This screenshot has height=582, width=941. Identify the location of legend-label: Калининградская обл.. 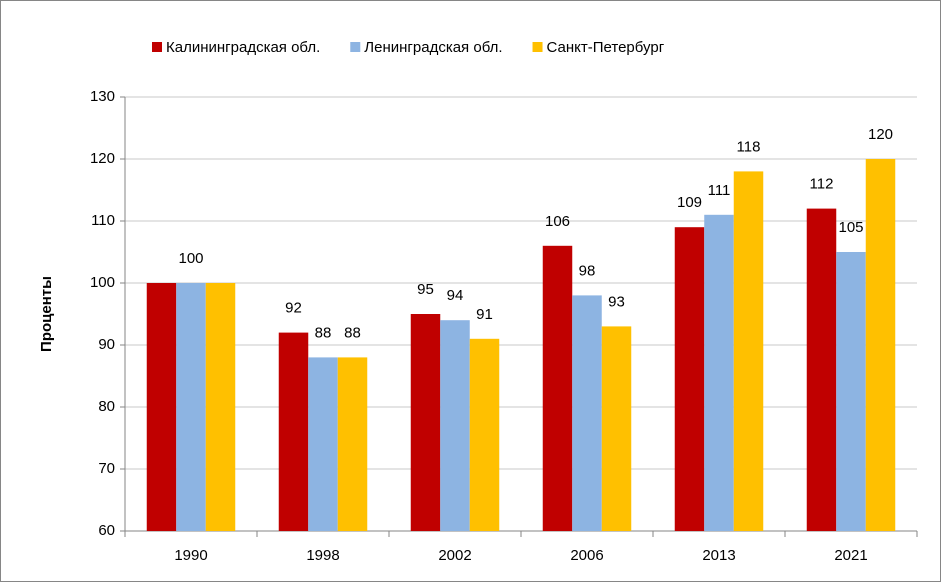
(243, 47).